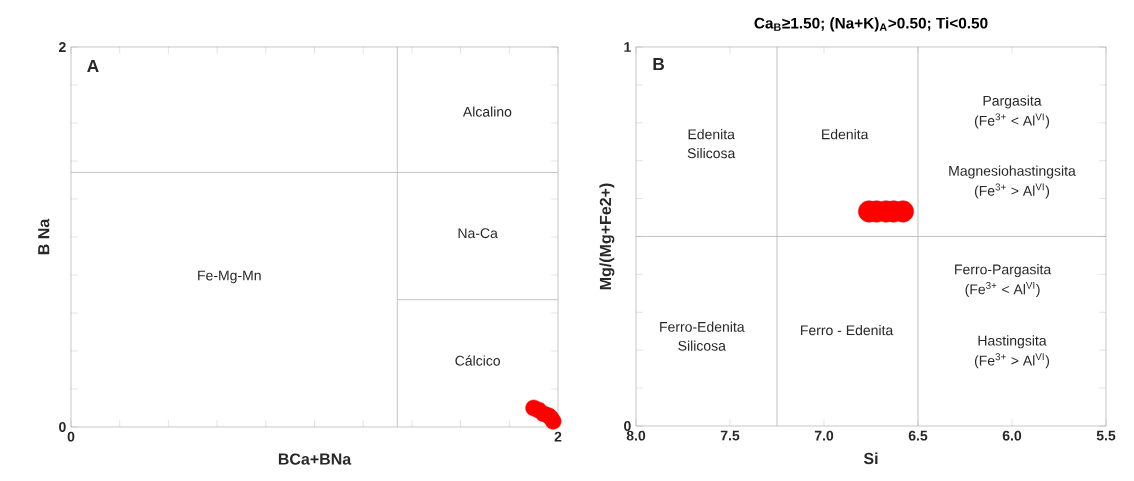  What do you see at coordinates (730, 435) in the screenshot?
I see `x-tick-label: 7.5` at bounding box center [730, 435].